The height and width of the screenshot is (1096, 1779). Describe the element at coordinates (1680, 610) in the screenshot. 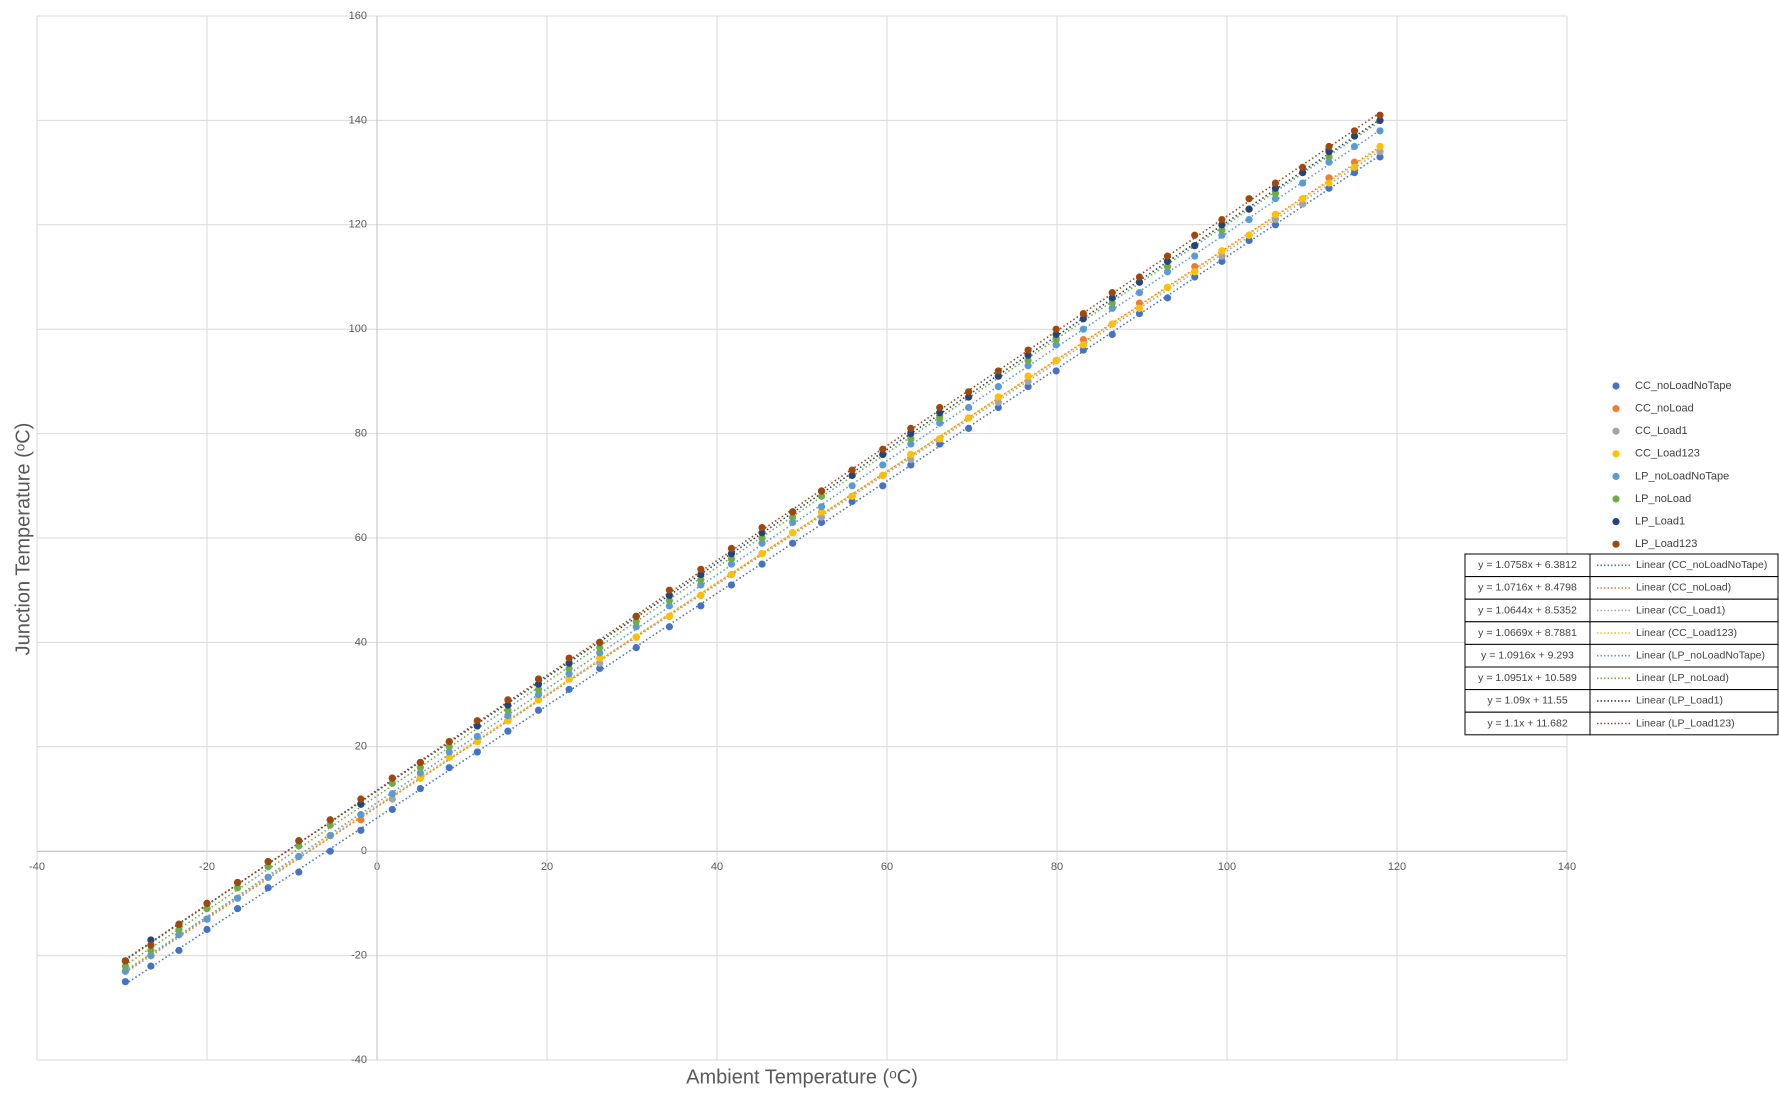

I see `trend-legend-label: Linear (CC_Load1)` at that location.